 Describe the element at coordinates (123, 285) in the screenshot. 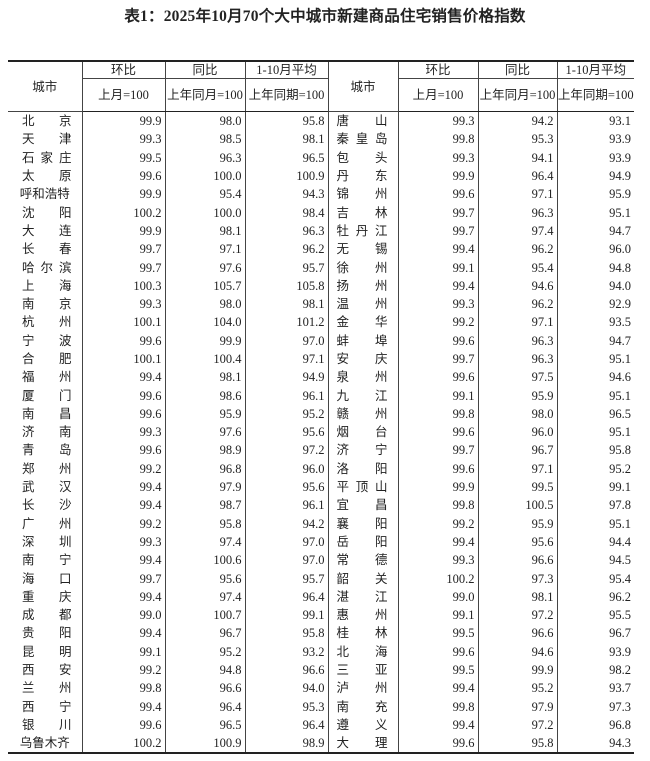

I see `mom-value: 100.3` at that location.